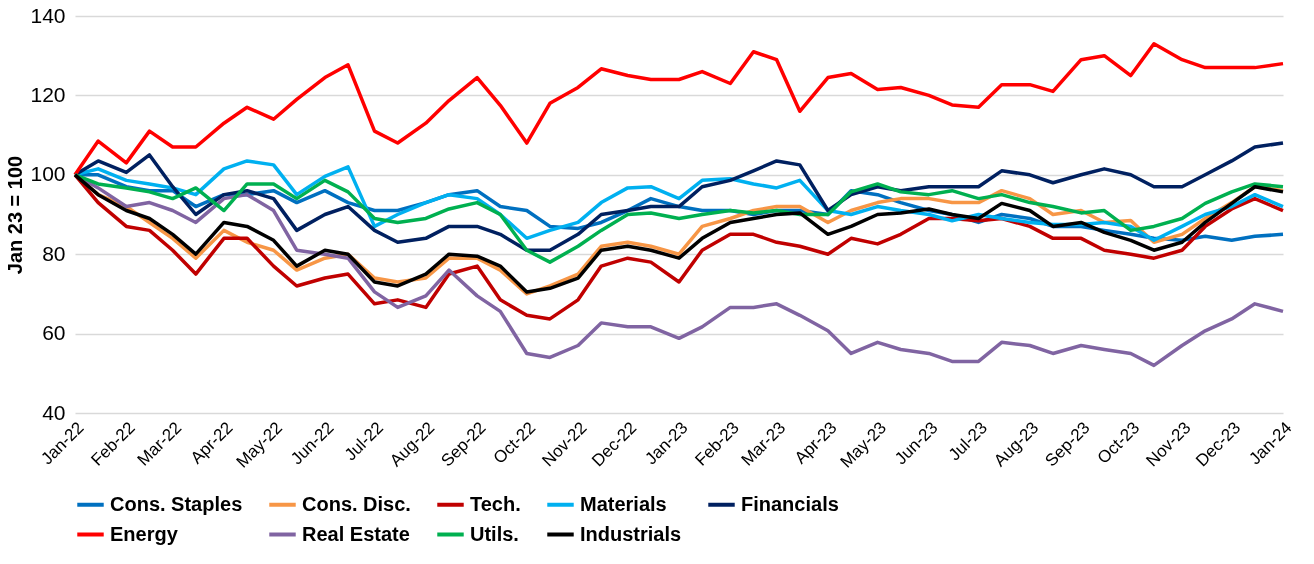 The height and width of the screenshot is (564, 1314). Describe the element at coordinates (48, 94) in the screenshot. I see `y-tick-label: 120` at that location.